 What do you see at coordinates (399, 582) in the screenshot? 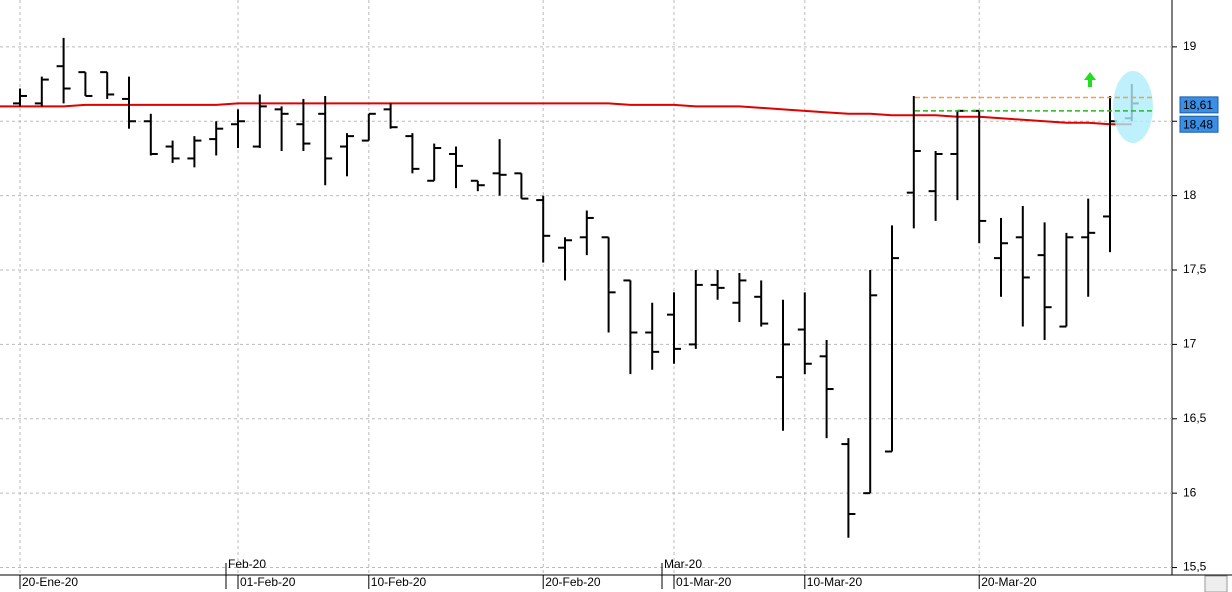
I see `x-tick-label: 10-Feb-20` at bounding box center [399, 582].